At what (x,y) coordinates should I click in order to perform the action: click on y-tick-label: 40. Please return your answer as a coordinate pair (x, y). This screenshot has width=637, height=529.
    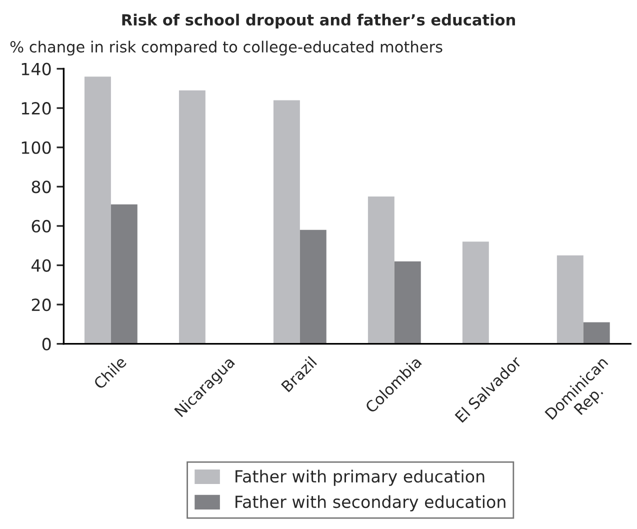
    Looking at the image, I should click on (41, 265).